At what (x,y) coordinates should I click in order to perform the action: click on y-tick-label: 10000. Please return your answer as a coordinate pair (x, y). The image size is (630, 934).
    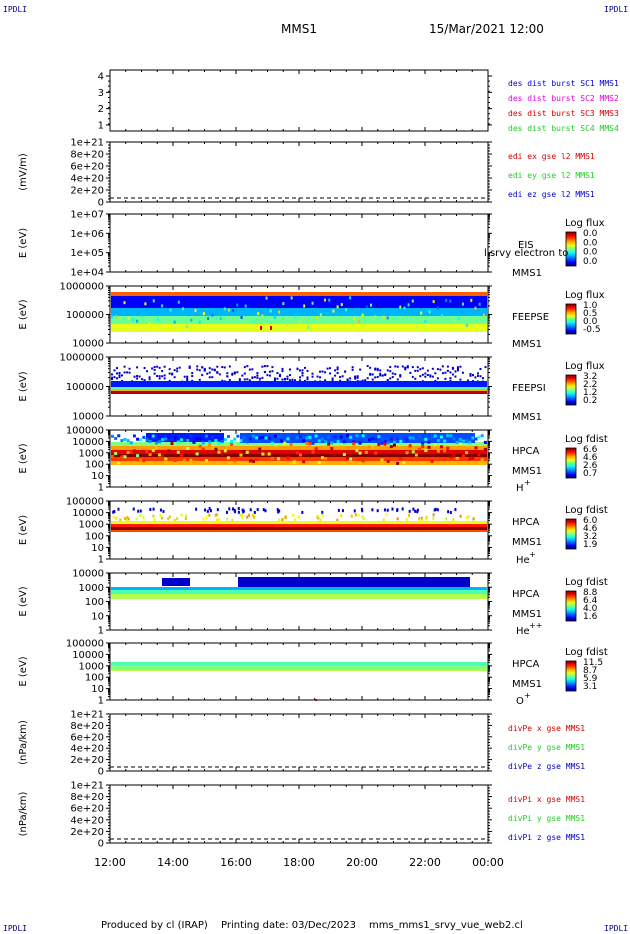
    Looking at the image, I should click on (88, 513).